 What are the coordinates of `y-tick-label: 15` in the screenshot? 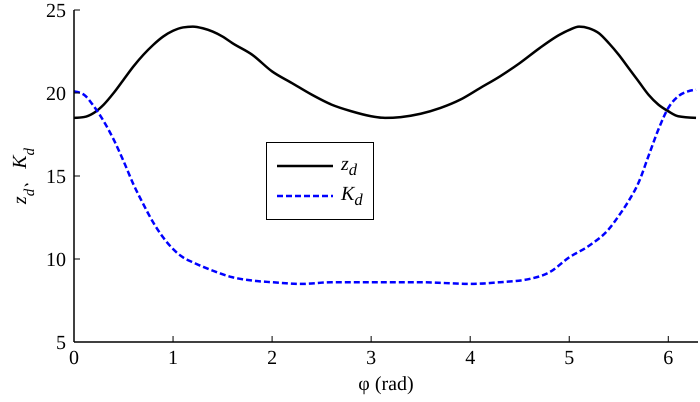 It's located at (56, 177).